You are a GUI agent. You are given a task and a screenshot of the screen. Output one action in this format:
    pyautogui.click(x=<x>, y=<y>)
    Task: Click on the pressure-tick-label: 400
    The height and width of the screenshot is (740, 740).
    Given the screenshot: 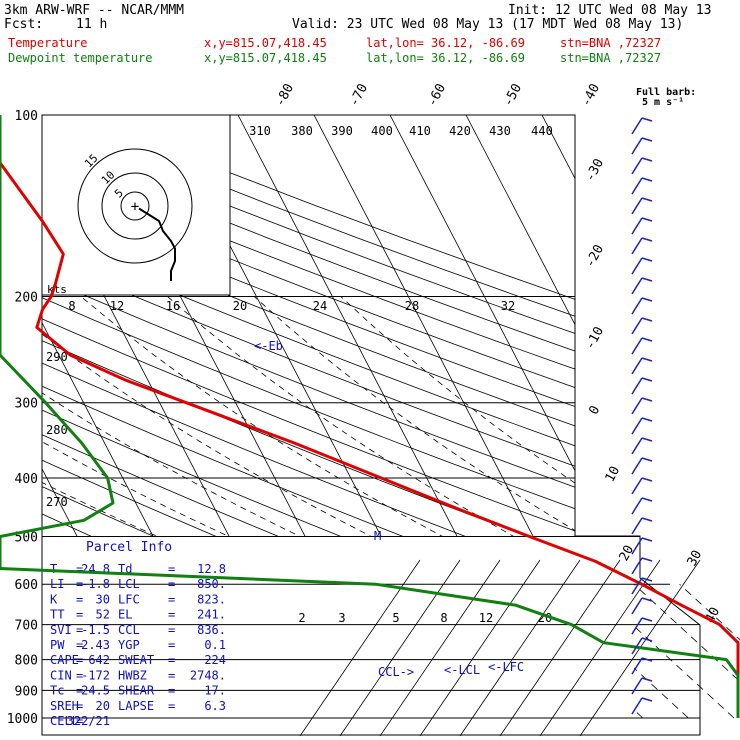 What is the action you would take?
    pyautogui.click(x=26, y=479)
    